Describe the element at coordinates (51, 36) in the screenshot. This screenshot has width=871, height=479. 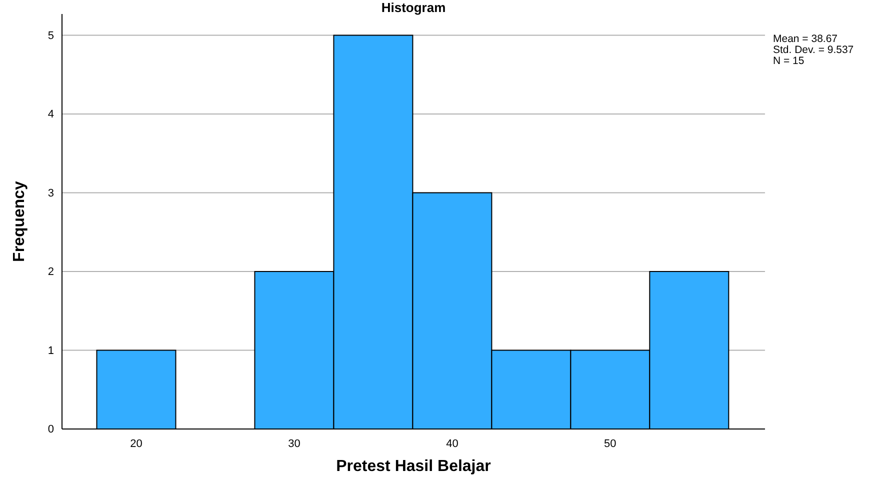
I see `y-tick-label: 5` at that location.